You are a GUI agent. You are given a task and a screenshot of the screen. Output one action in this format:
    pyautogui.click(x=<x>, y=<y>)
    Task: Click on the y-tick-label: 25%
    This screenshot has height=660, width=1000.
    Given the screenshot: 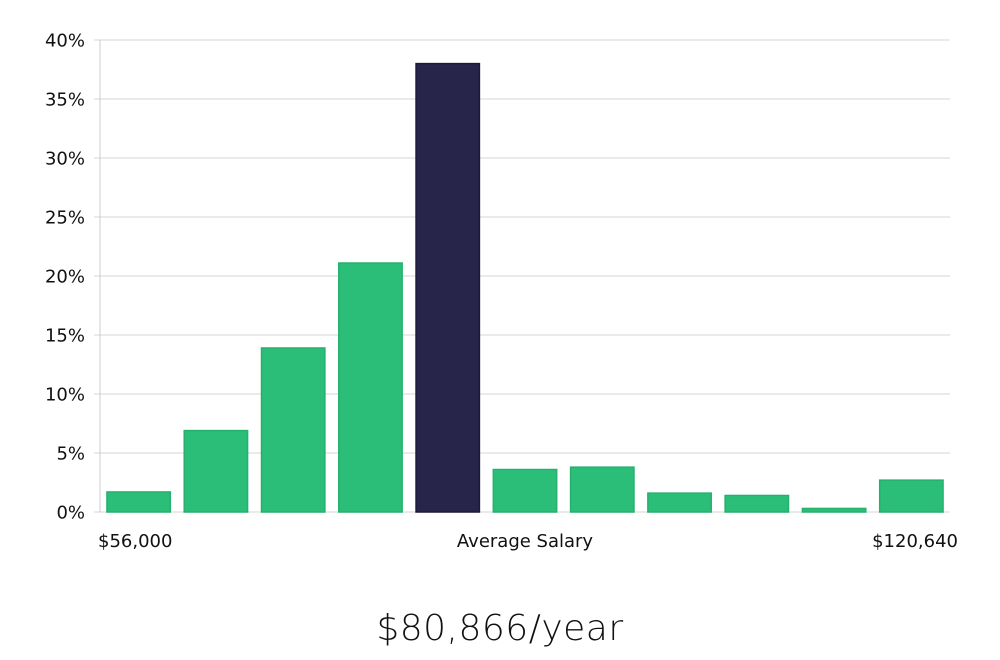 What is the action you would take?
    pyautogui.click(x=65, y=218)
    